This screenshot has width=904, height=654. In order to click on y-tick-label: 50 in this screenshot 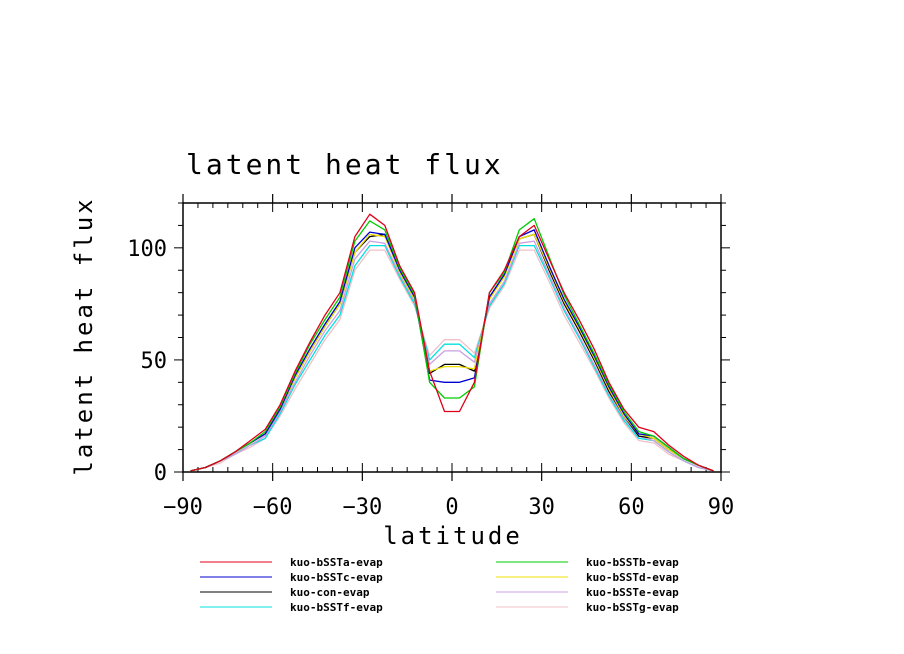, I will do `click(154, 361)`.